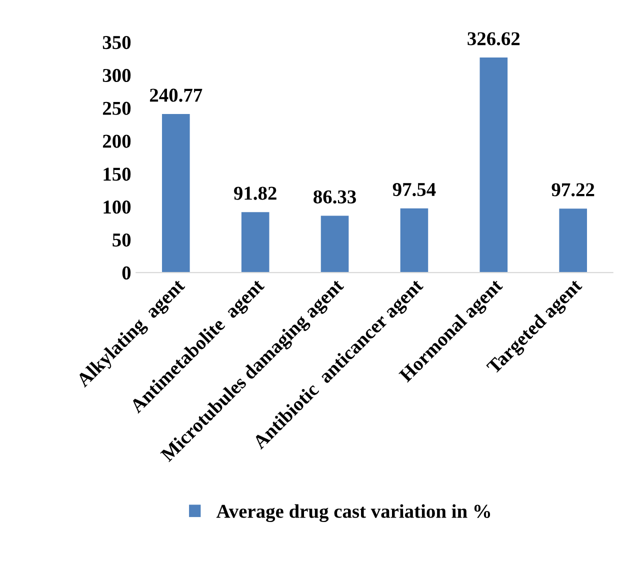 This screenshot has width=619, height=562. What do you see at coordinates (494, 39) in the screenshot?
I see `data-label: 326.62` at bounding box center [494, 39].